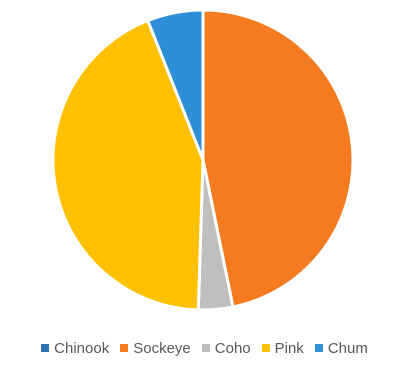 Image resolution: width=409 pixels, height=365 pixels. I want to click on legend-item-chinook: Chinook, so click(75, 348).